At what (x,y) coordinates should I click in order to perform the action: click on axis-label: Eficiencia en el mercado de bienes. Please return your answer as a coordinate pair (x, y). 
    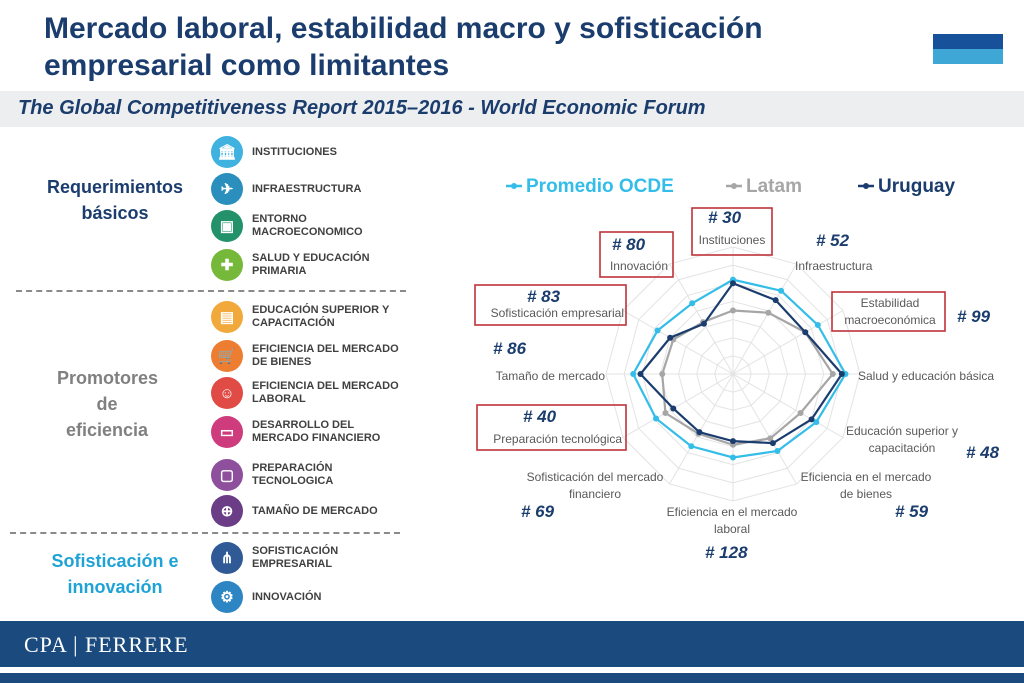
    Looking at the image, I should click on (866, 485).